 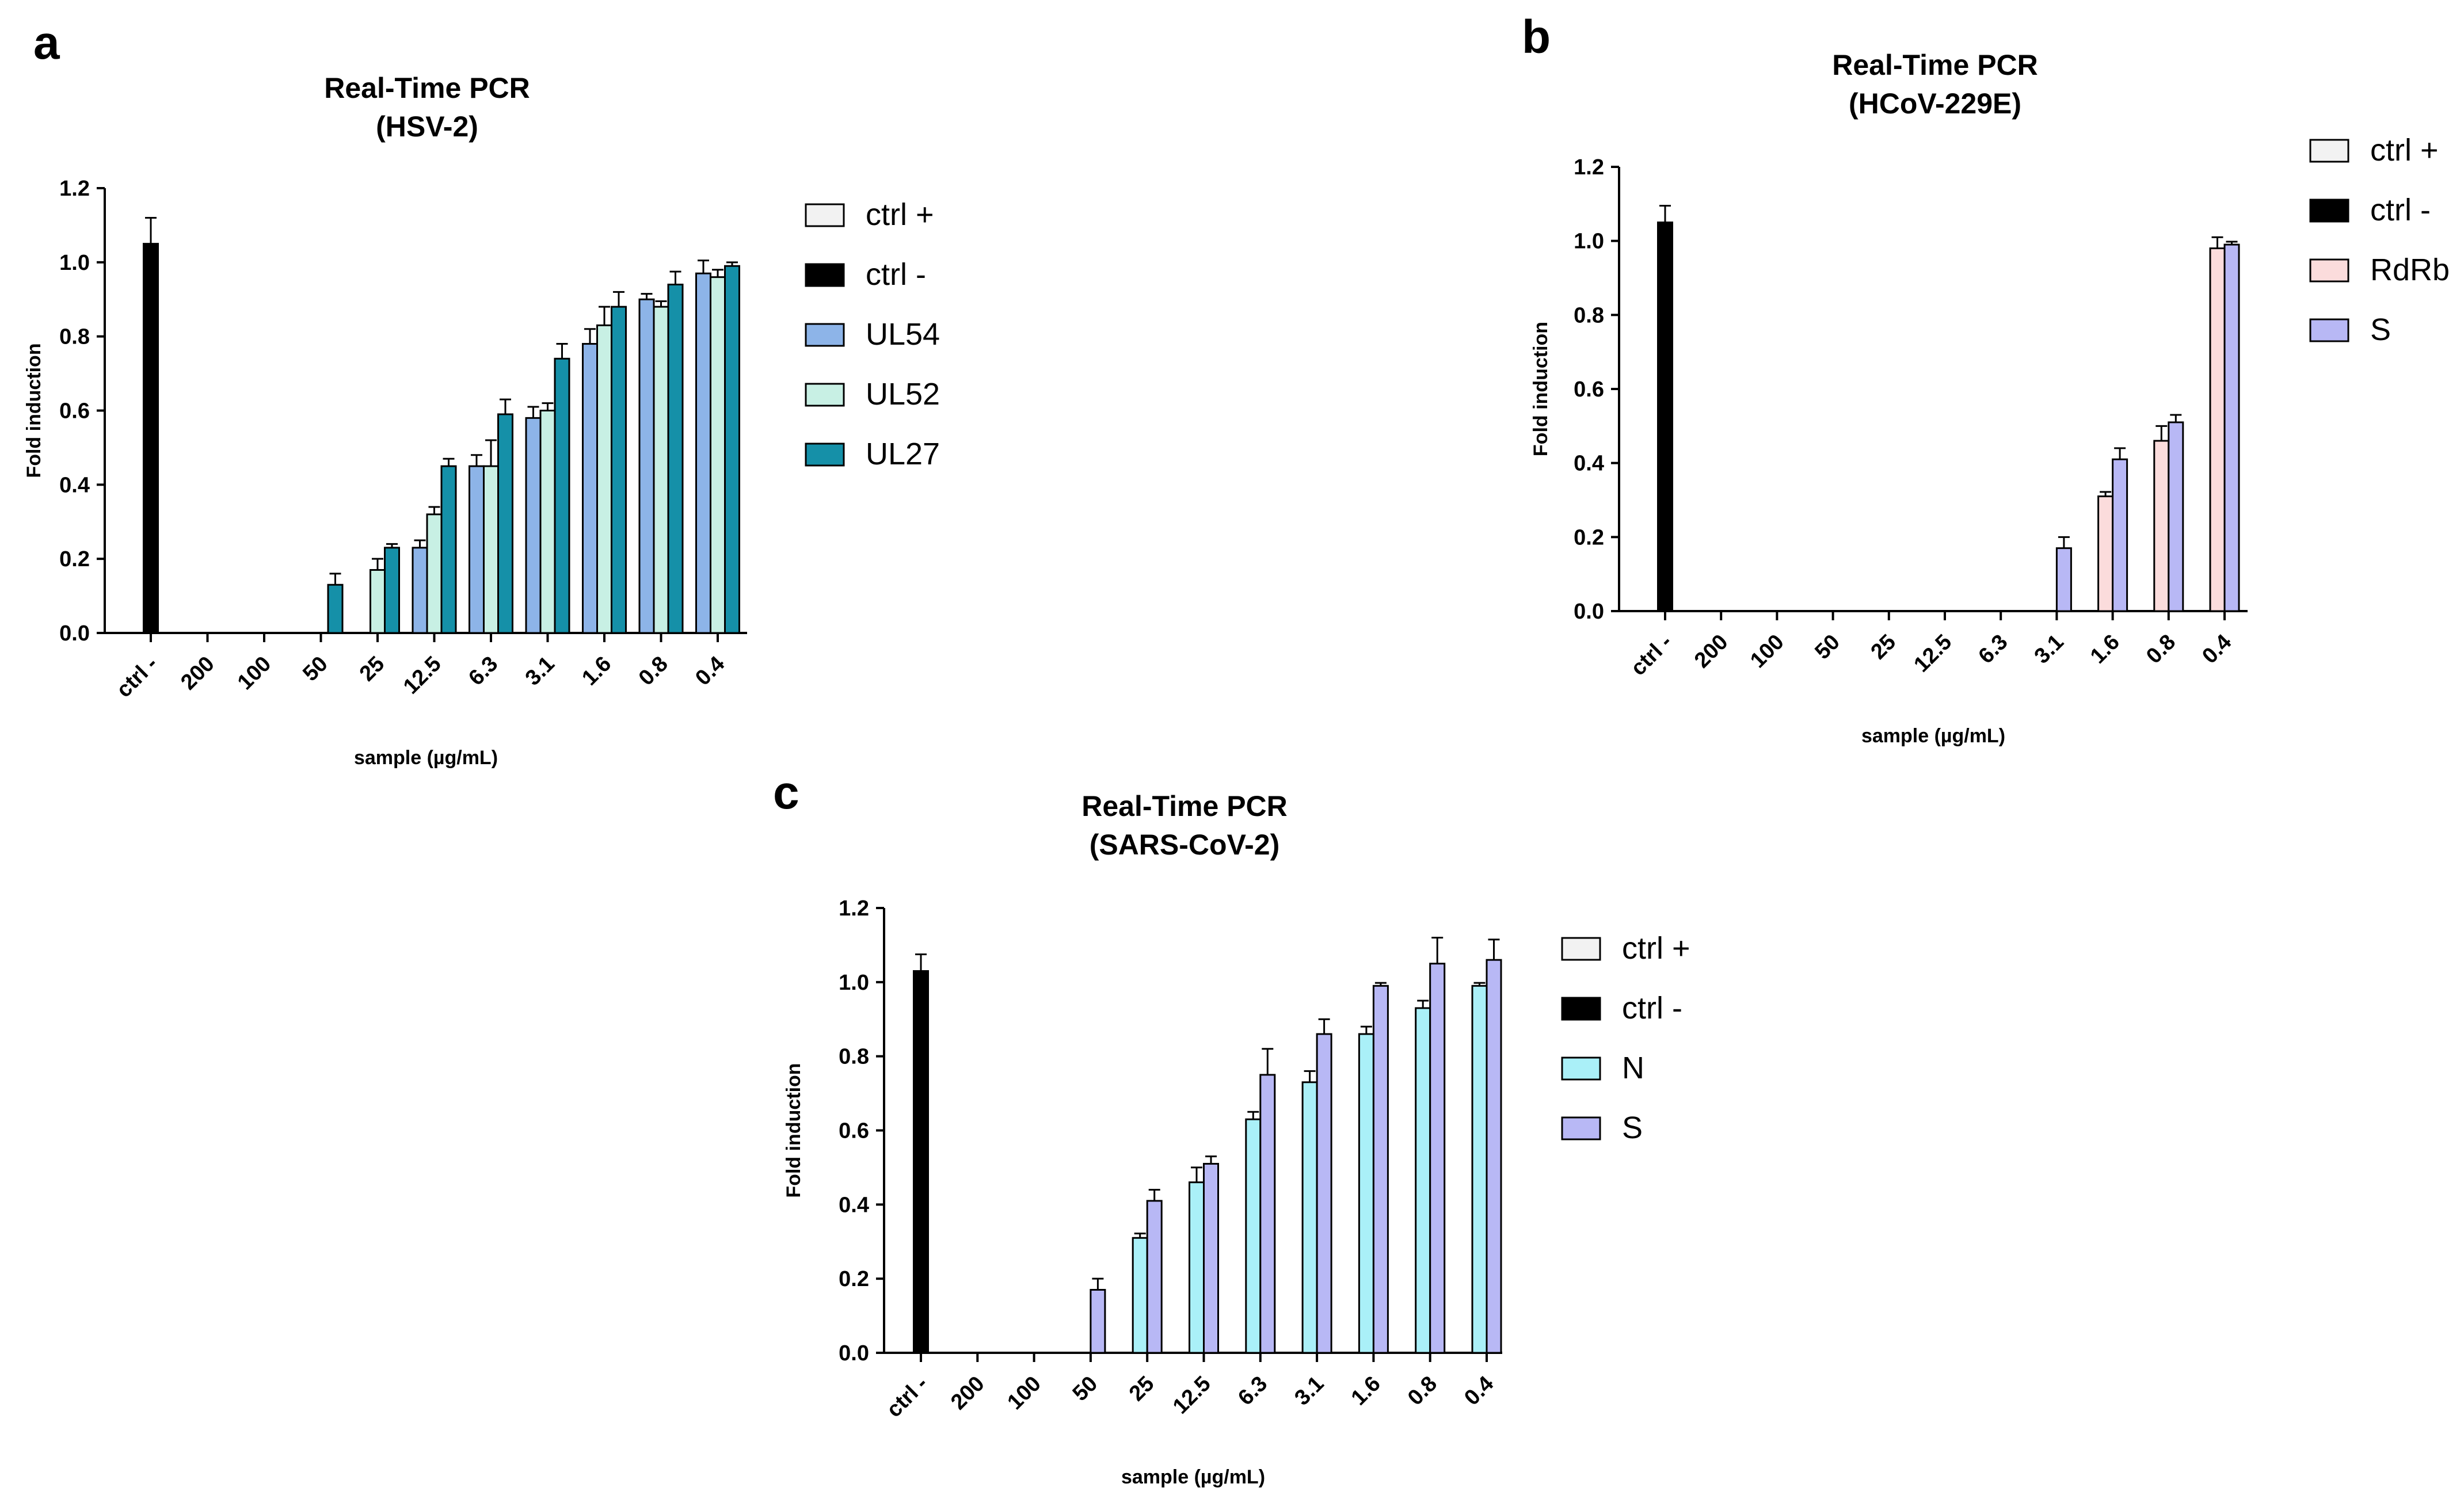 I want to click on x-tick-label: 50, so click(x=1827, y=647).